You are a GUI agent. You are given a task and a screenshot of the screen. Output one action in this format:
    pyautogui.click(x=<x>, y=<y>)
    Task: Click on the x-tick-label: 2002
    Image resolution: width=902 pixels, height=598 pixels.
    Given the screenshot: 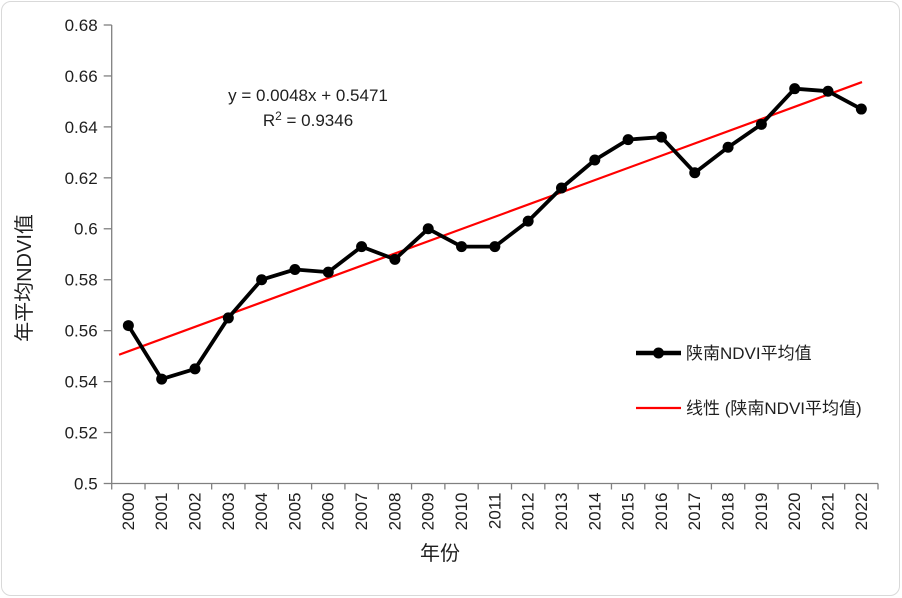 What is the action you would take?
    pyautogui.click(x=194, y=512)
    